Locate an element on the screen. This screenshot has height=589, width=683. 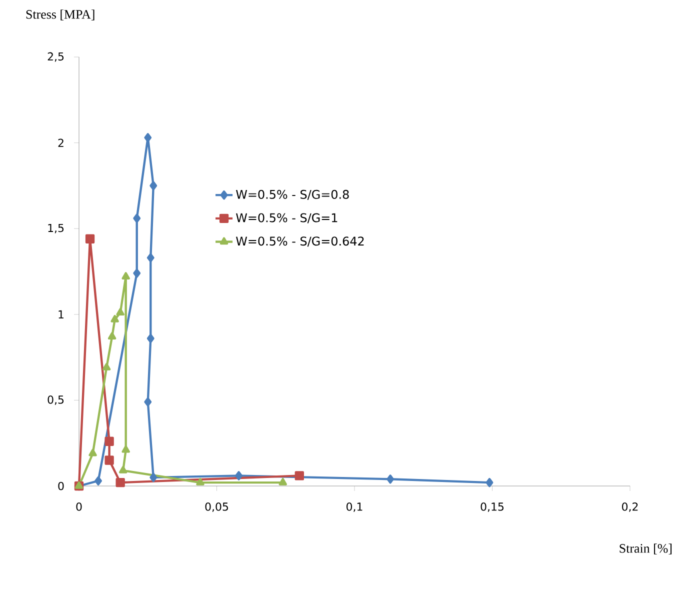
y-tick-label: 2 is located at coordinates (61, 142).